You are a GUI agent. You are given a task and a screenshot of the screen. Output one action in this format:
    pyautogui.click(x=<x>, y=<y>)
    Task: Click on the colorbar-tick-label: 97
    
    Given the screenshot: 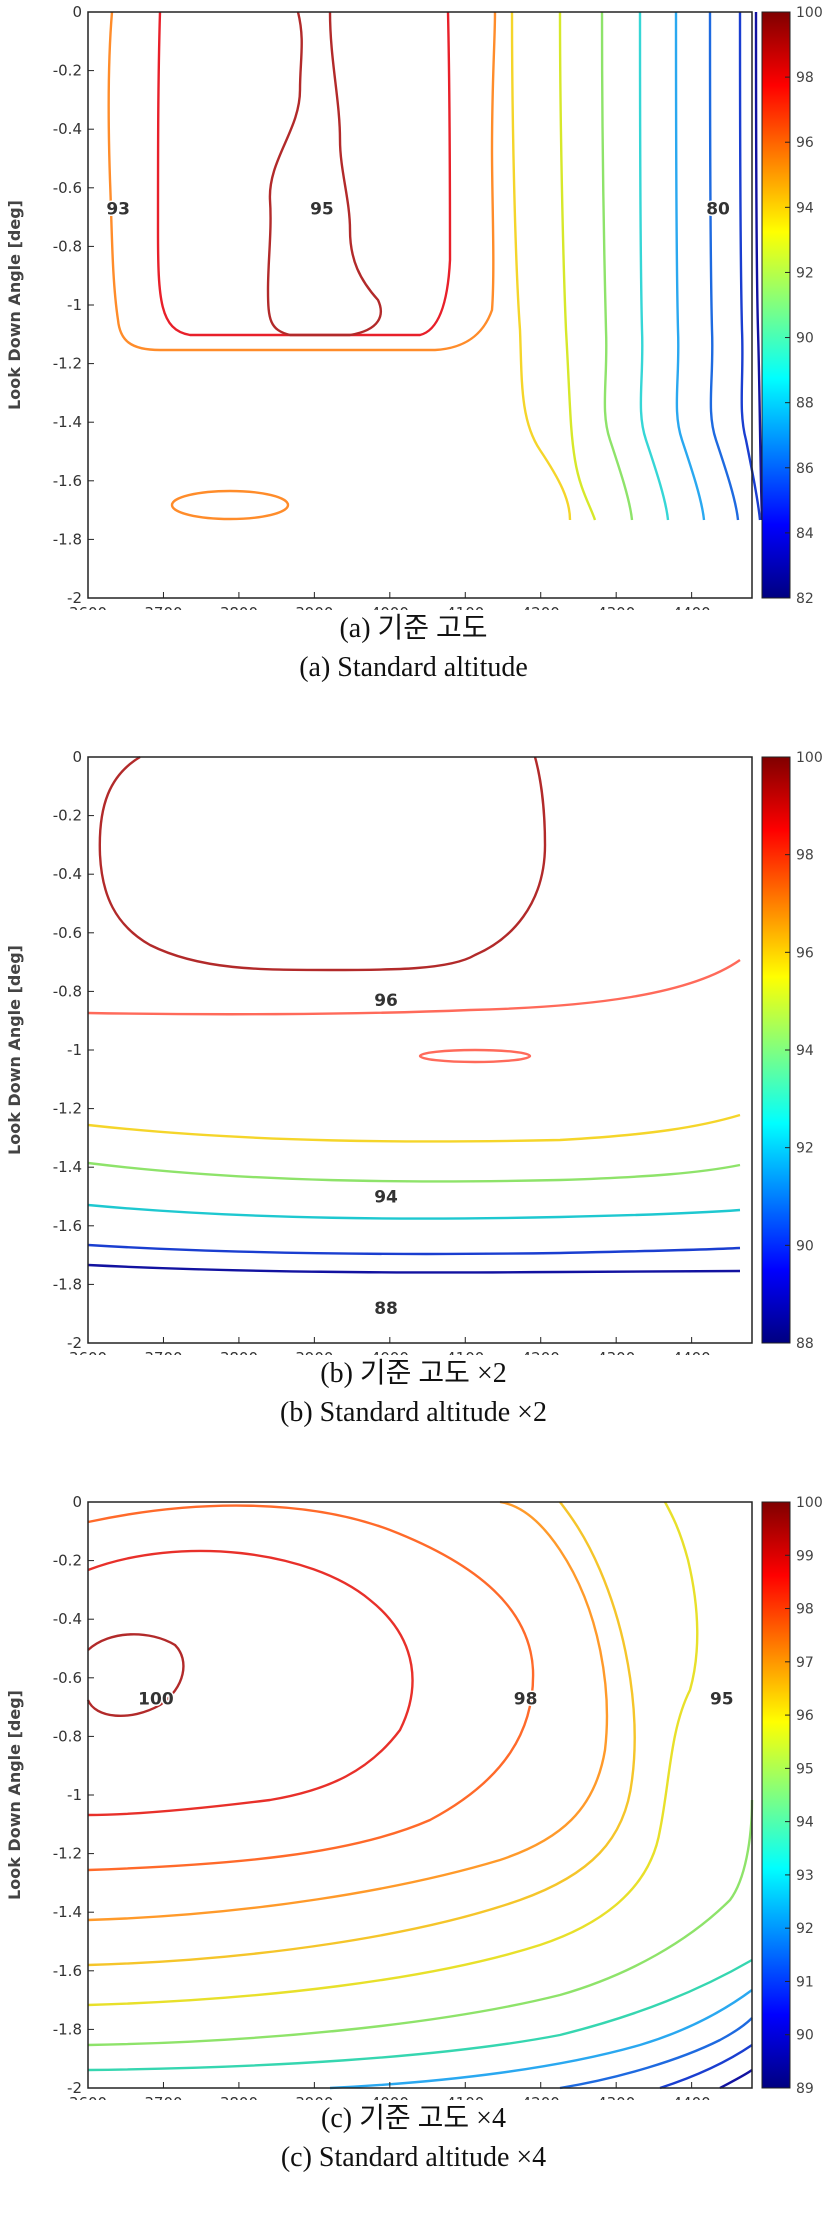 What is the action you would take?
    pyautogui.click(x=805, y=1663)
    